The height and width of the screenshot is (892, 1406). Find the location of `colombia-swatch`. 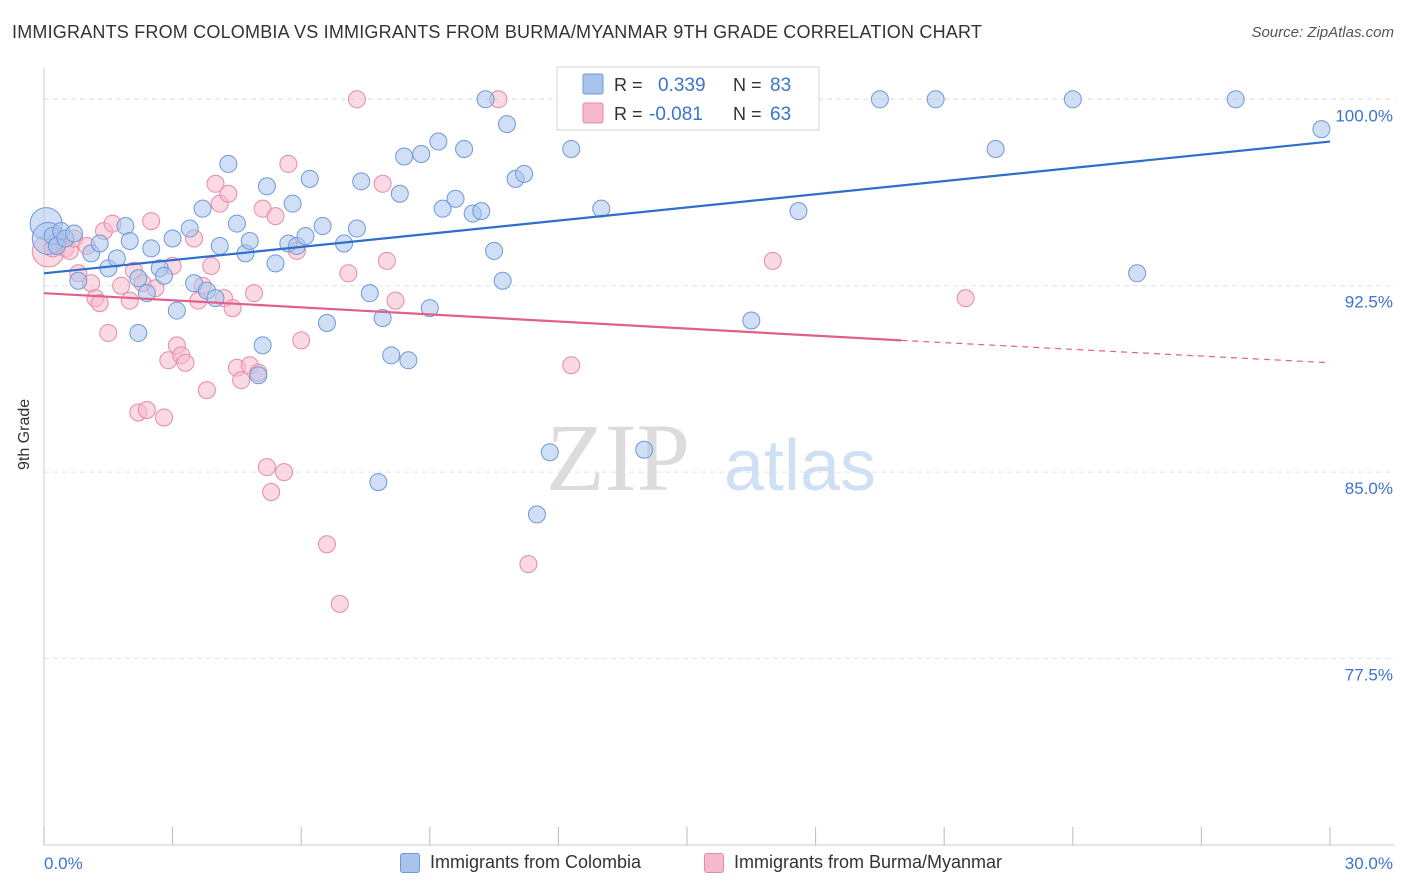

colombia-swatch is located at coordinates (593, 84).